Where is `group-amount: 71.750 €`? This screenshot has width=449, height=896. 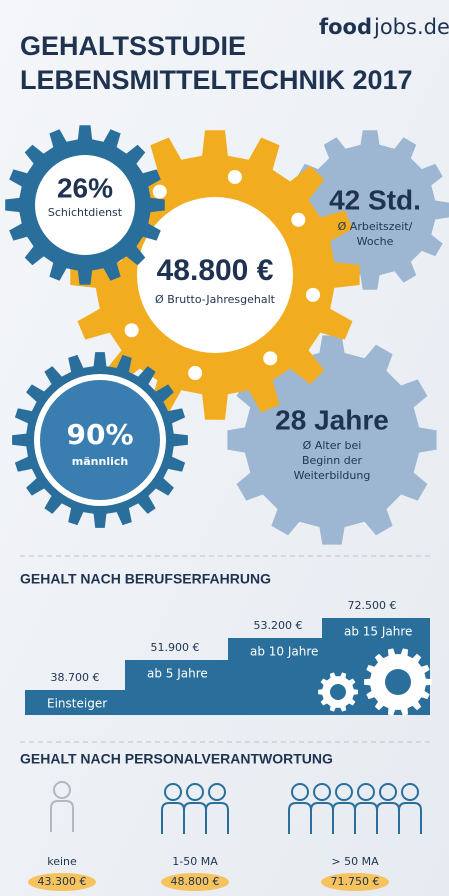
group-amount: 71.750 € is located at coordinates (355, 881).